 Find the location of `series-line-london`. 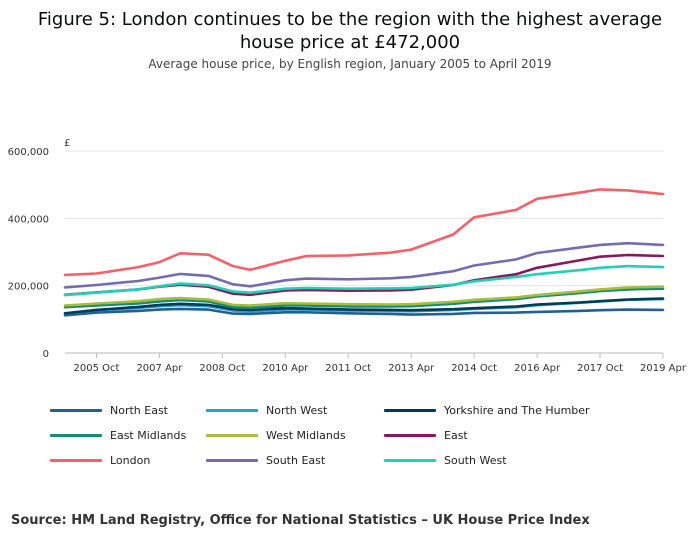

series-line-london is located at coordinates (364, 232).